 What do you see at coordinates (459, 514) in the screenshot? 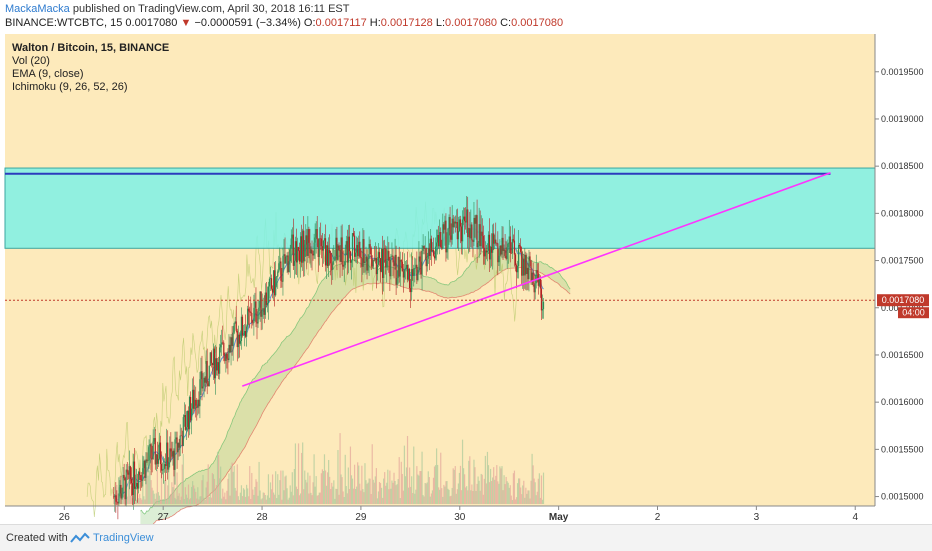
I see `x-axis: 26 27 28 29 30 May 2 3 4` at bounding box center [459, 514].